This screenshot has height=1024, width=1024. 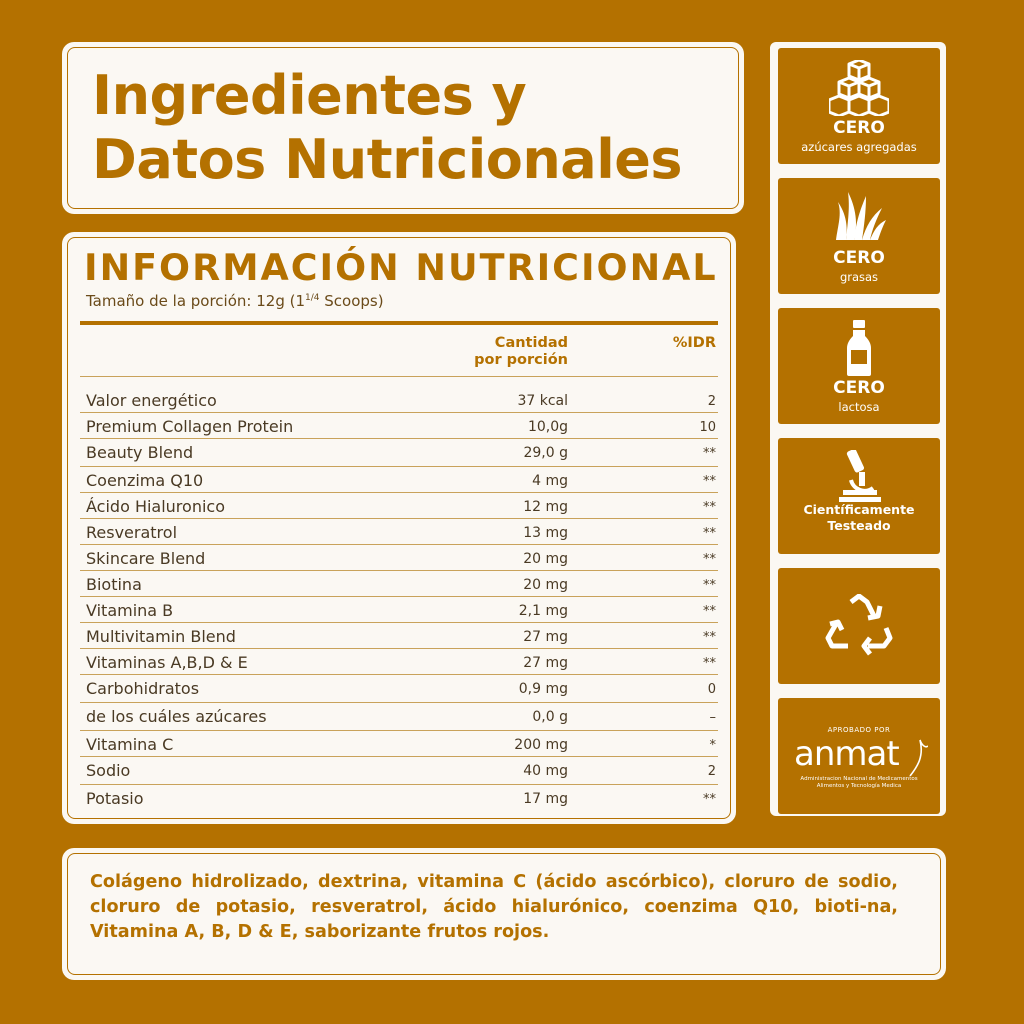 I want to click on serving-prefix: Tamaño de la porción: 12g (1, so click(x=196, y=301).